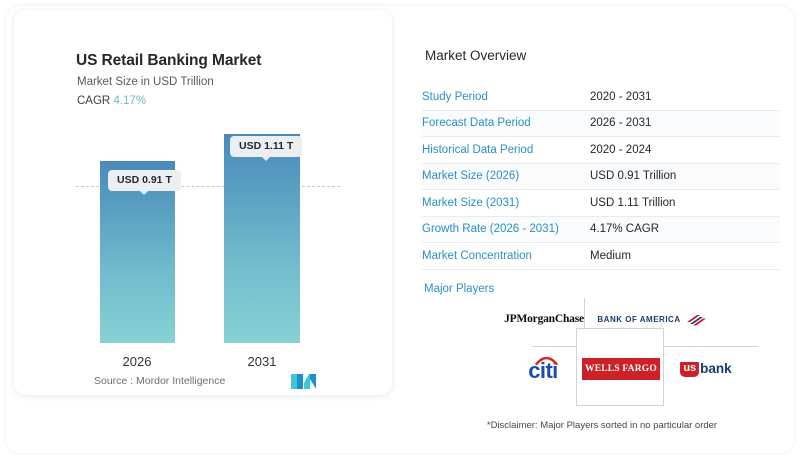 The image size is (800, 459). What do you see at coordinates (208, 186) in the screenshot?
I see `reference-dashed-line` at bounding box center [208, 186].